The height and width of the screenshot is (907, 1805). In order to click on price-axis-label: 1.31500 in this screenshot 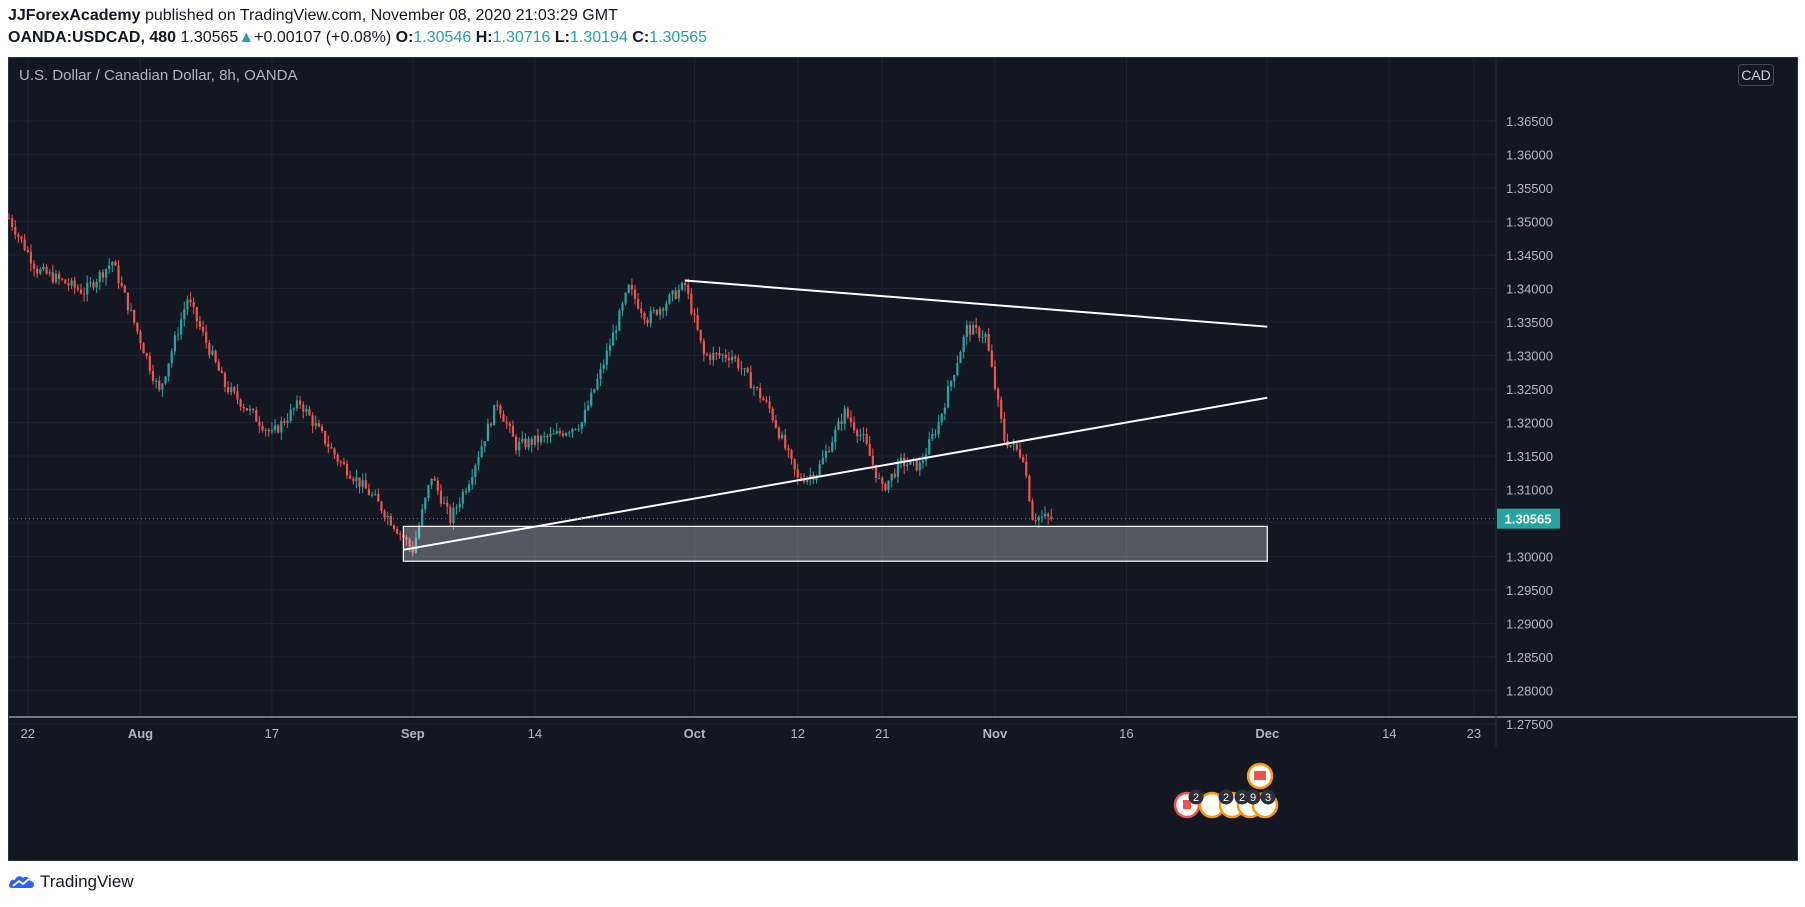, I will do `click(1529, 456)`.